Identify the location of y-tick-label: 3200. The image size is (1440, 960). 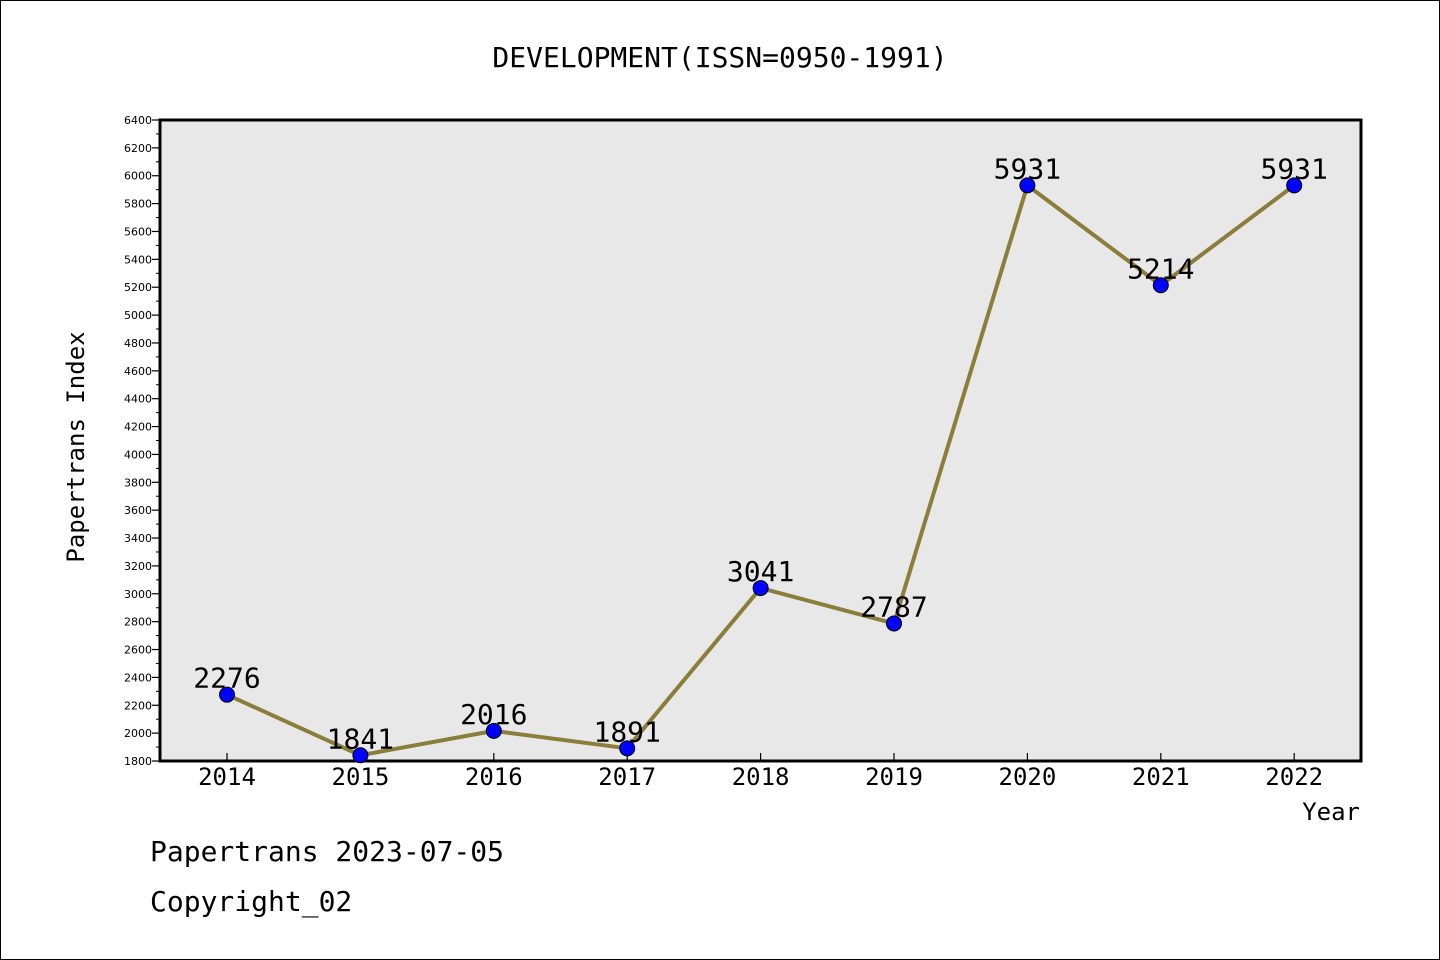
(138, 566).